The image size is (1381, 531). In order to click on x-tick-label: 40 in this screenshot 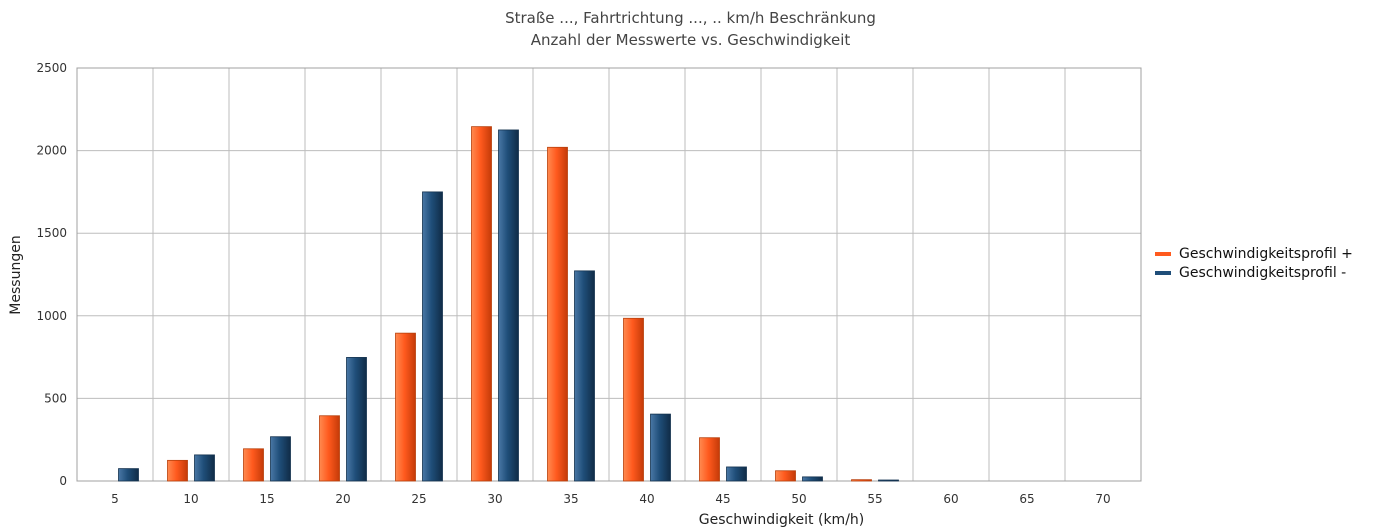, I will do `click(646, 499)`.